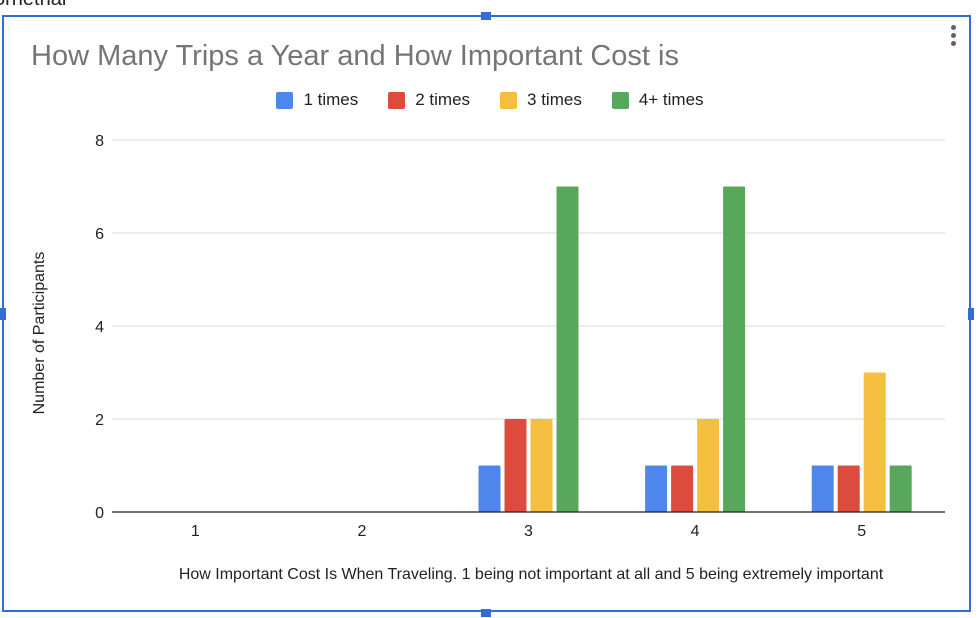  Describe the element at coordinates (953, 38) in the screenshot. I see `more-vert-icon` at that location.